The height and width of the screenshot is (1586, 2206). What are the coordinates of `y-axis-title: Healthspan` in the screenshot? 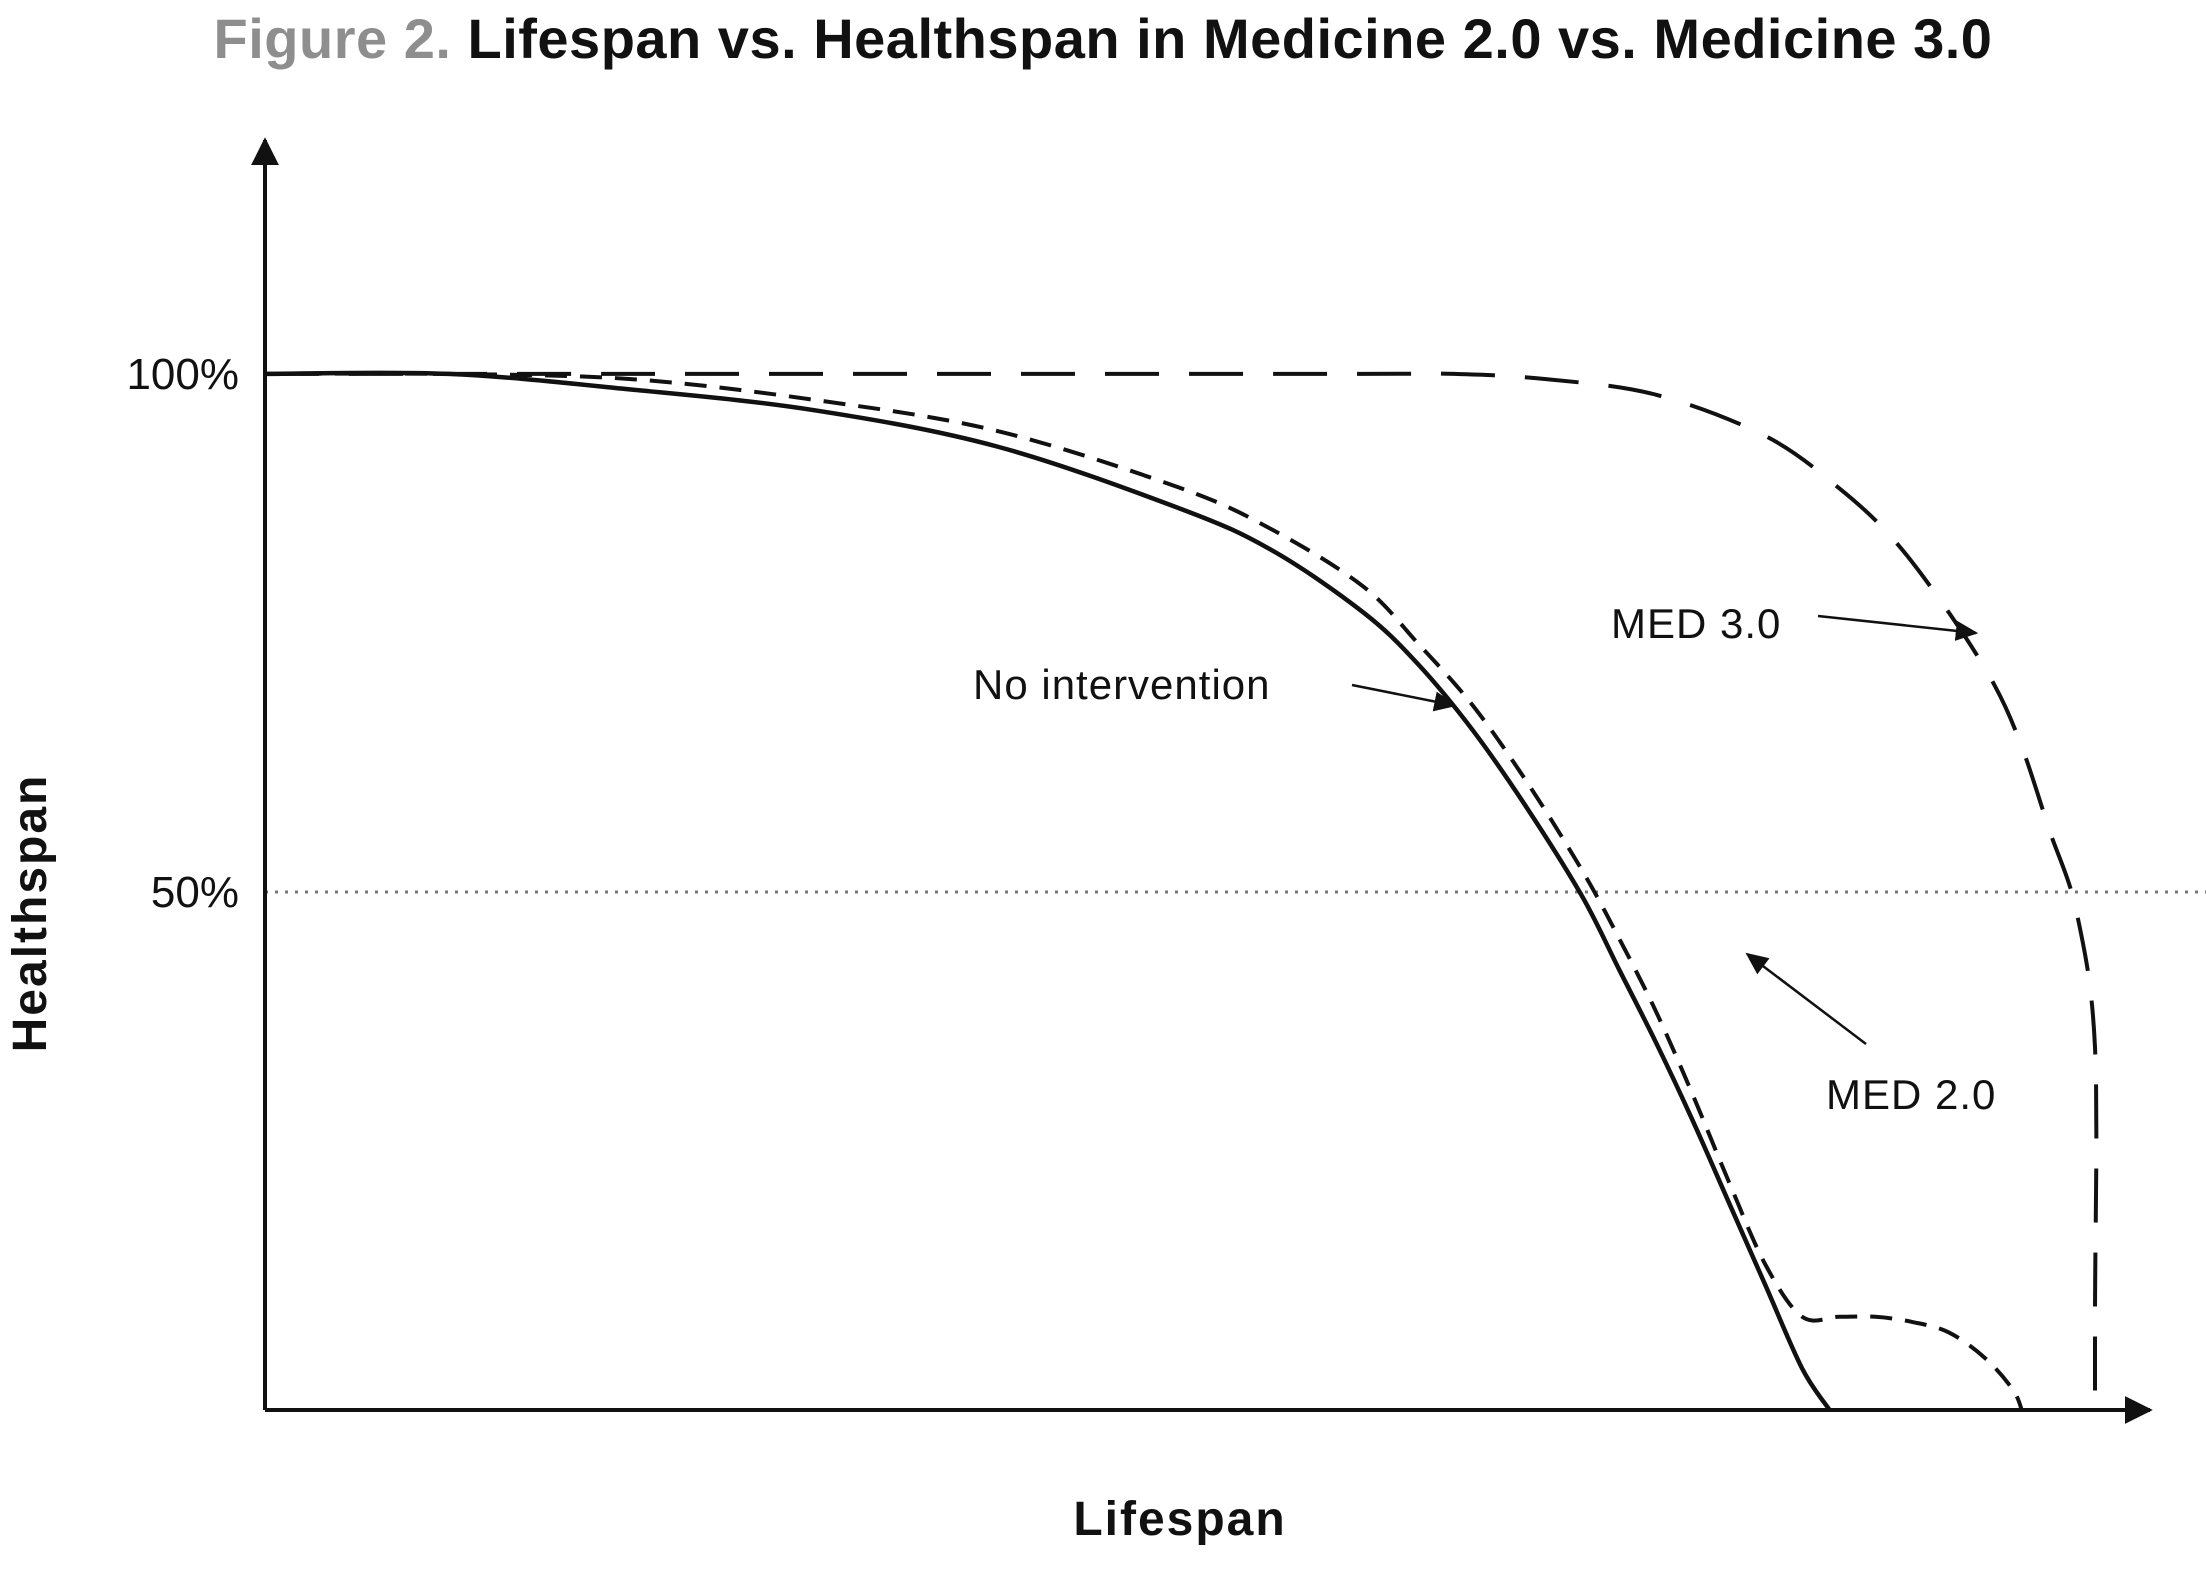 It's located at (30, 913).